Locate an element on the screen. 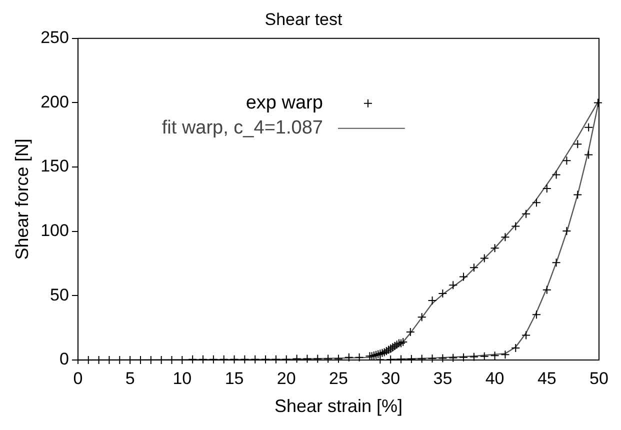 The image size is (621, 430). y-tick-label: 150 is located at coordinates (54, 166).